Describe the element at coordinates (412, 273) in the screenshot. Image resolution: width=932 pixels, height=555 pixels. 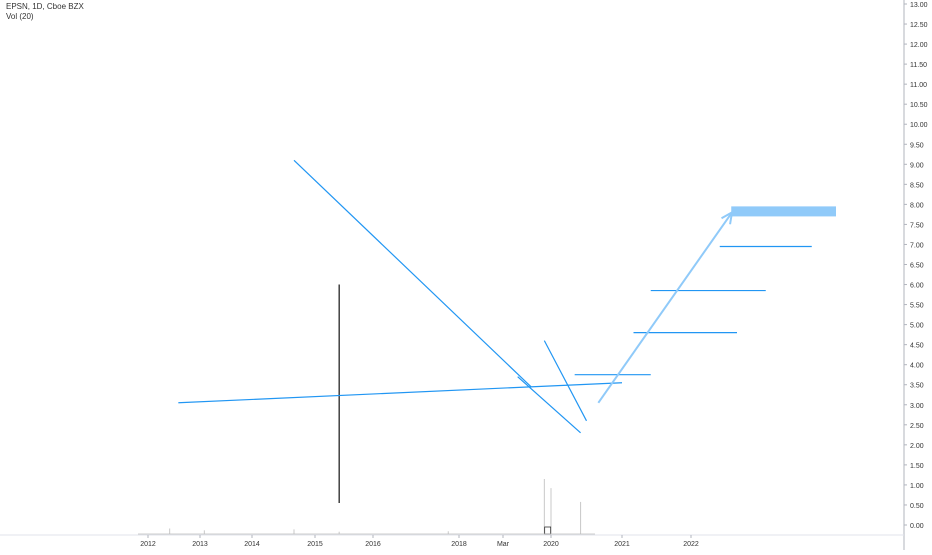
I see `descending-trendline` at that location.